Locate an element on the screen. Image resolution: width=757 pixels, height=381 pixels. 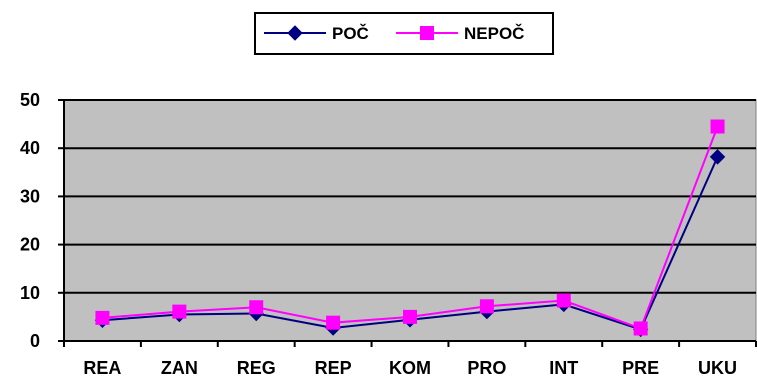
x-tick-label: UKU is located at coordinates (717, 368).